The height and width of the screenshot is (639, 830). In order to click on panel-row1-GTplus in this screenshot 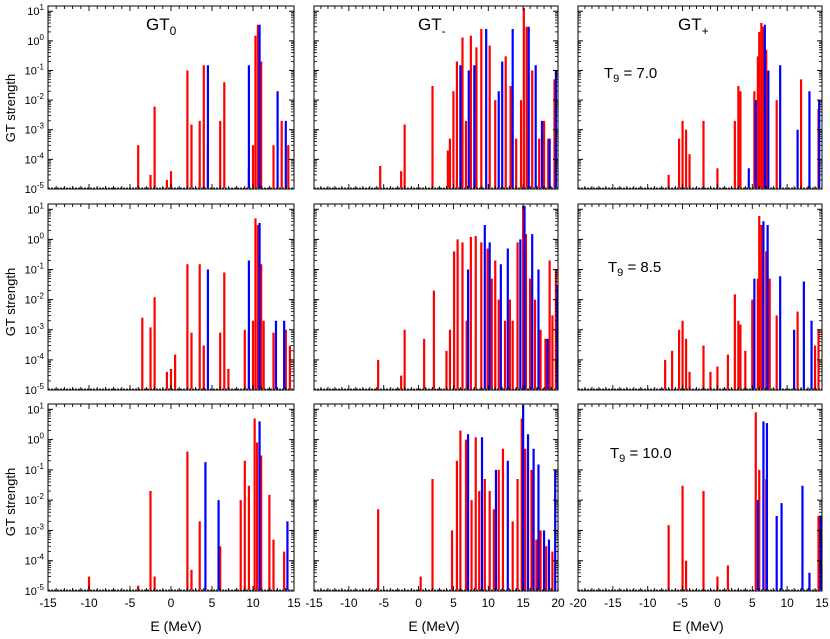, I will do `click(700, 97)`.